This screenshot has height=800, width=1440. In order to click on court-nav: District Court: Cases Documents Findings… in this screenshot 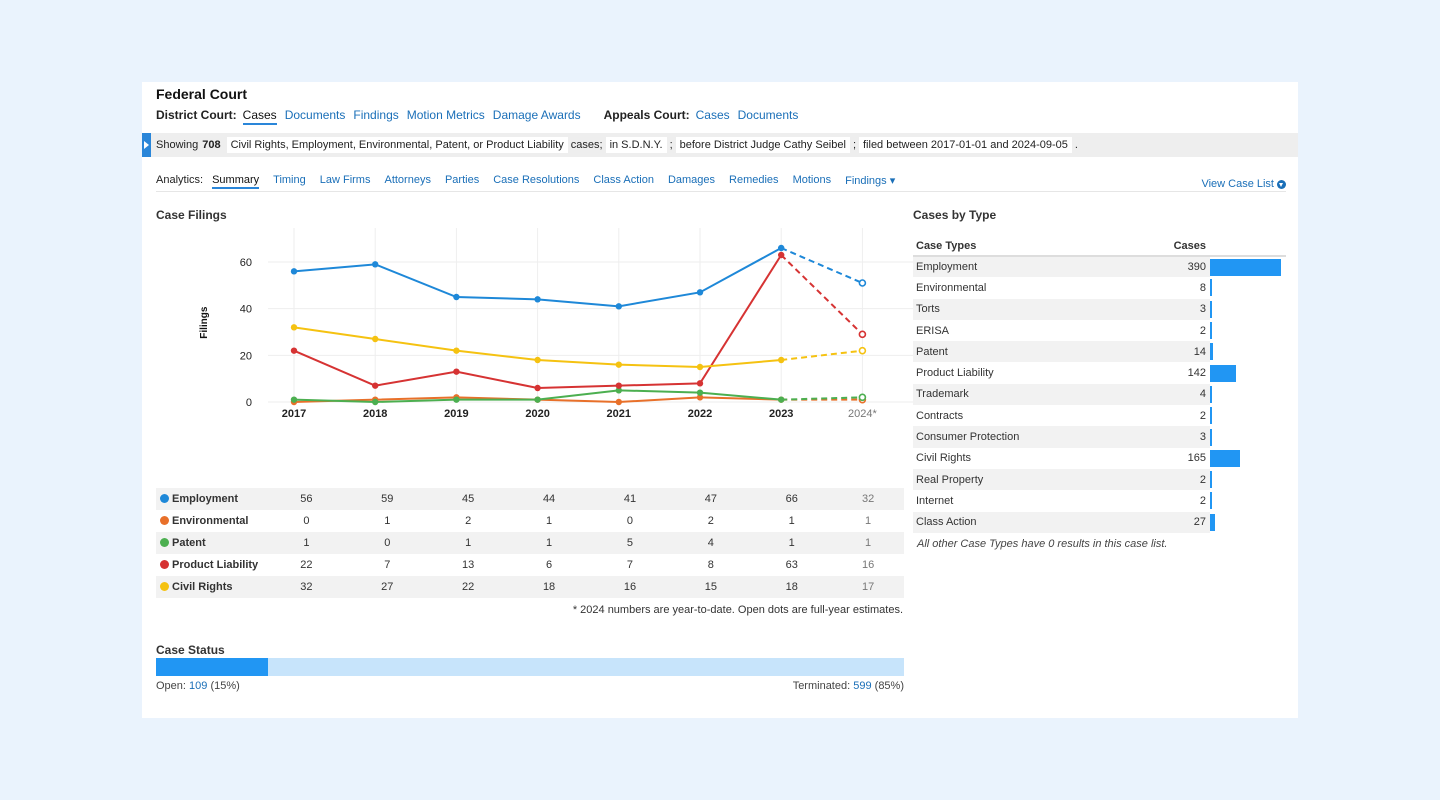, I will do `click(481, 116)`.